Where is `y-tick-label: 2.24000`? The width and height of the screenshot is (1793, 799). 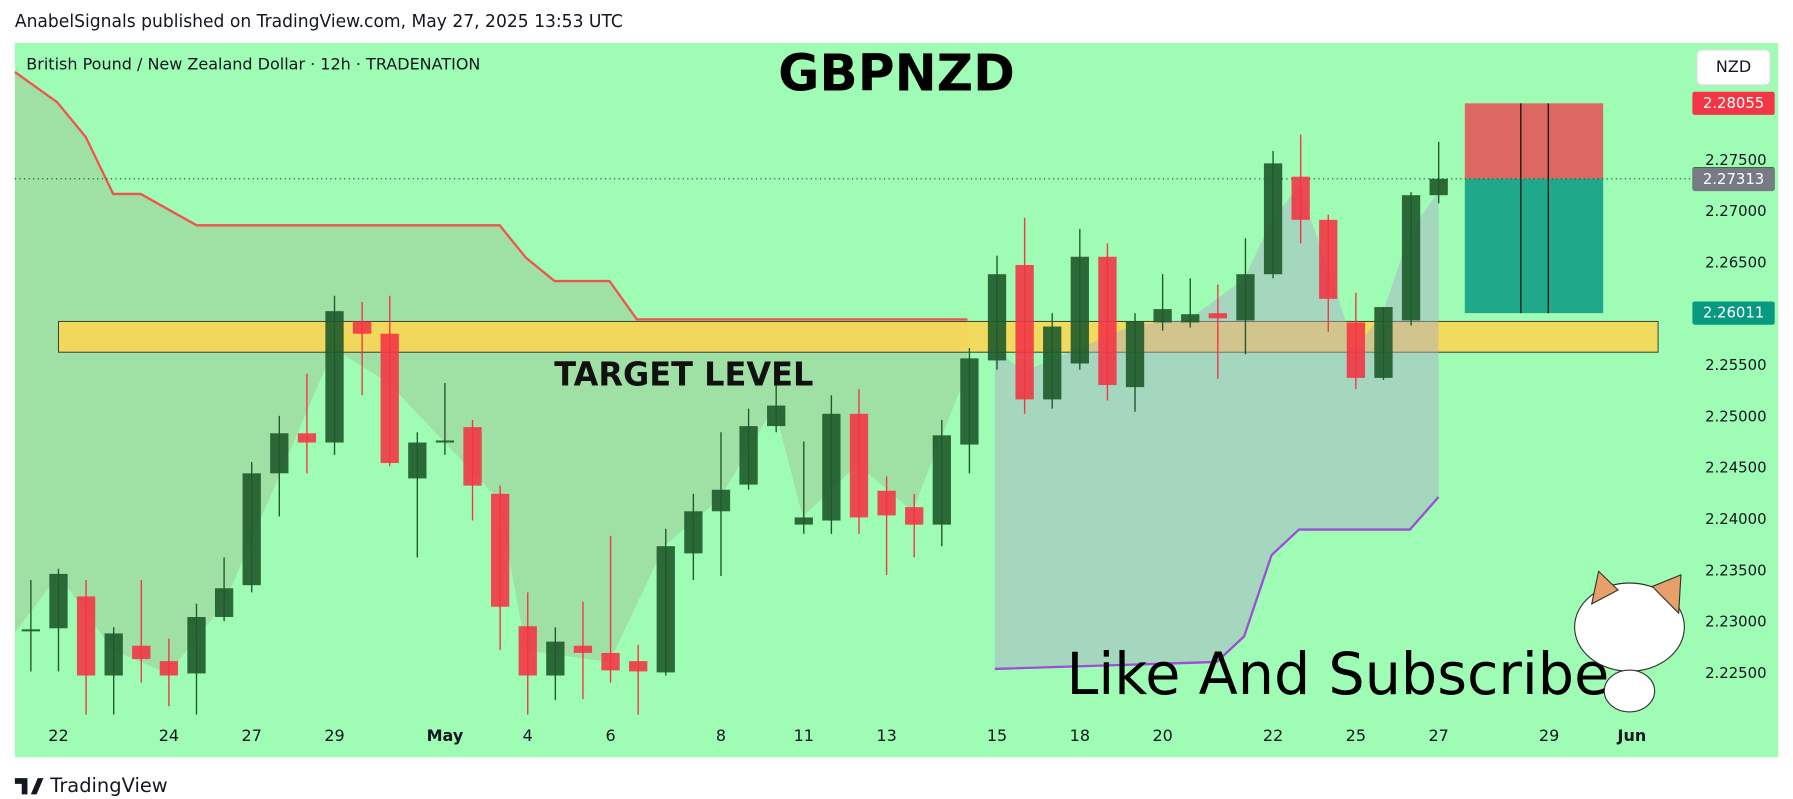
y-tick-label: 2.24000 is located at coordinates (1735, 519).